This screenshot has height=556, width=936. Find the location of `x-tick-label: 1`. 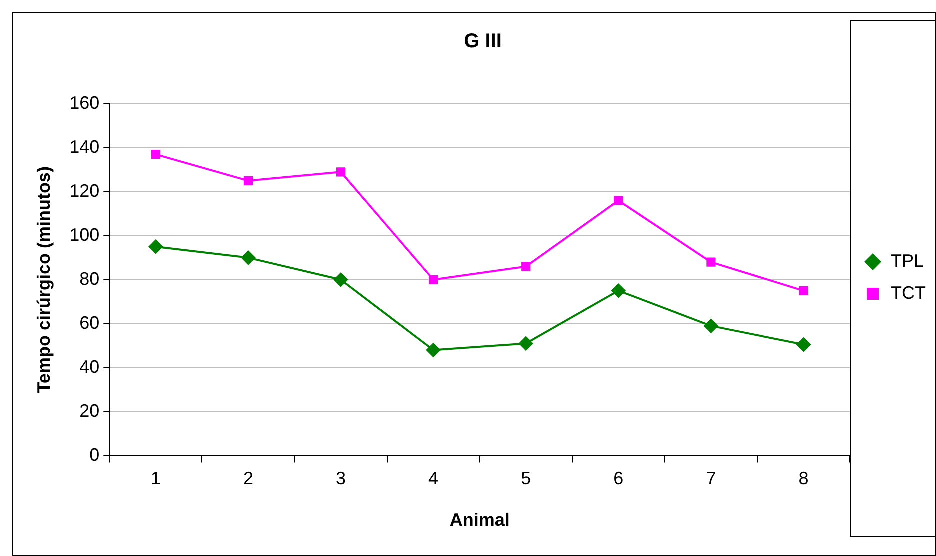

x-tick-label: 1 is located at coordinates (155, 478).